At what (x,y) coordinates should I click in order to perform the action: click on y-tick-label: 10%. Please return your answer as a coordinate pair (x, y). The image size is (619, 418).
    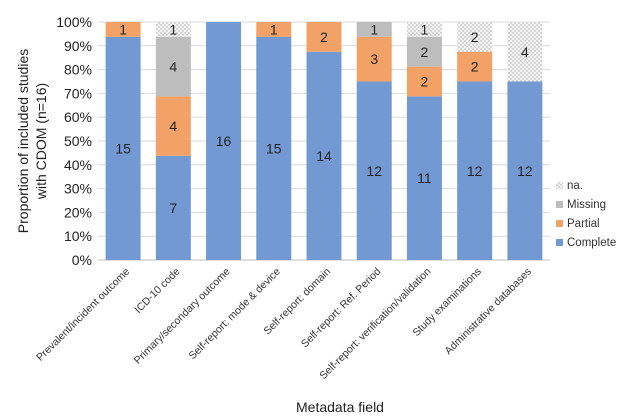
    Looking at the image, I should click on (78, 236).